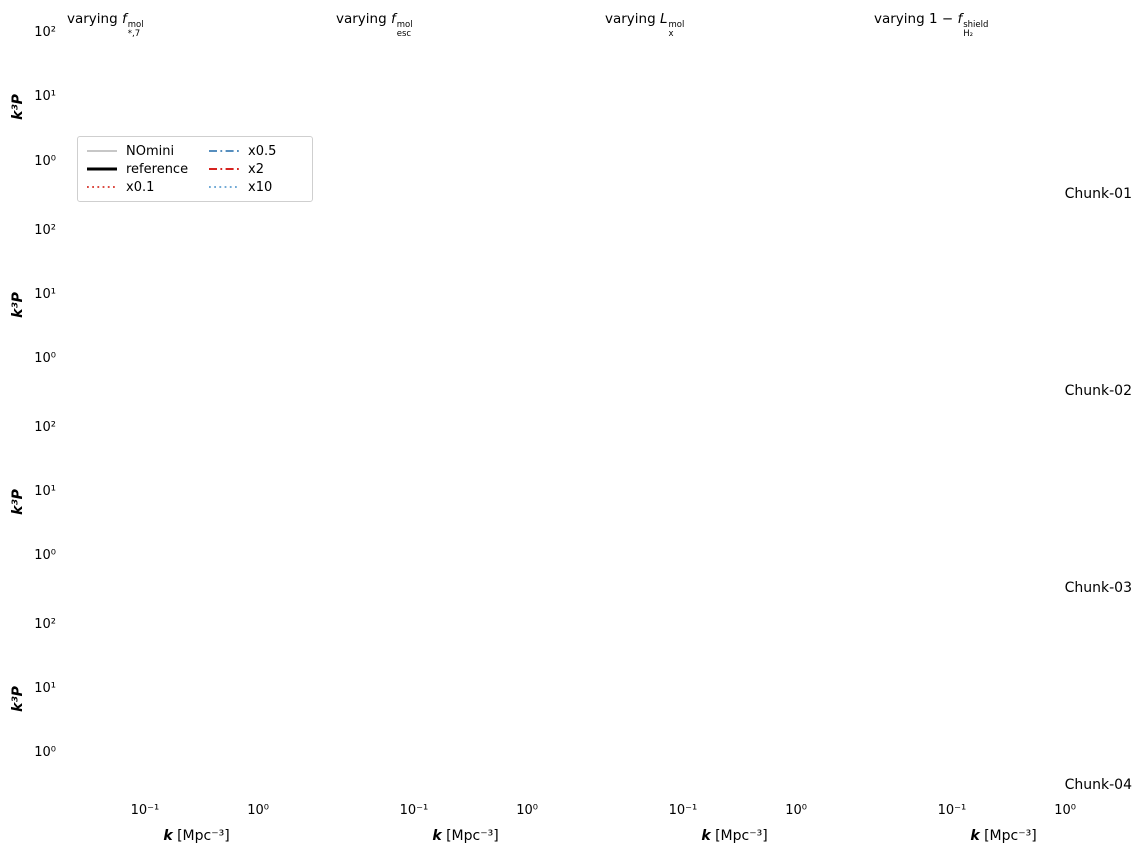 This screenshot has height=856, width=1144. What do you see at coordinates (1098, 194) in the screenshot?
I see `row-label-Chunk-01: Chunk-01` at bounding box center [1098, 194].